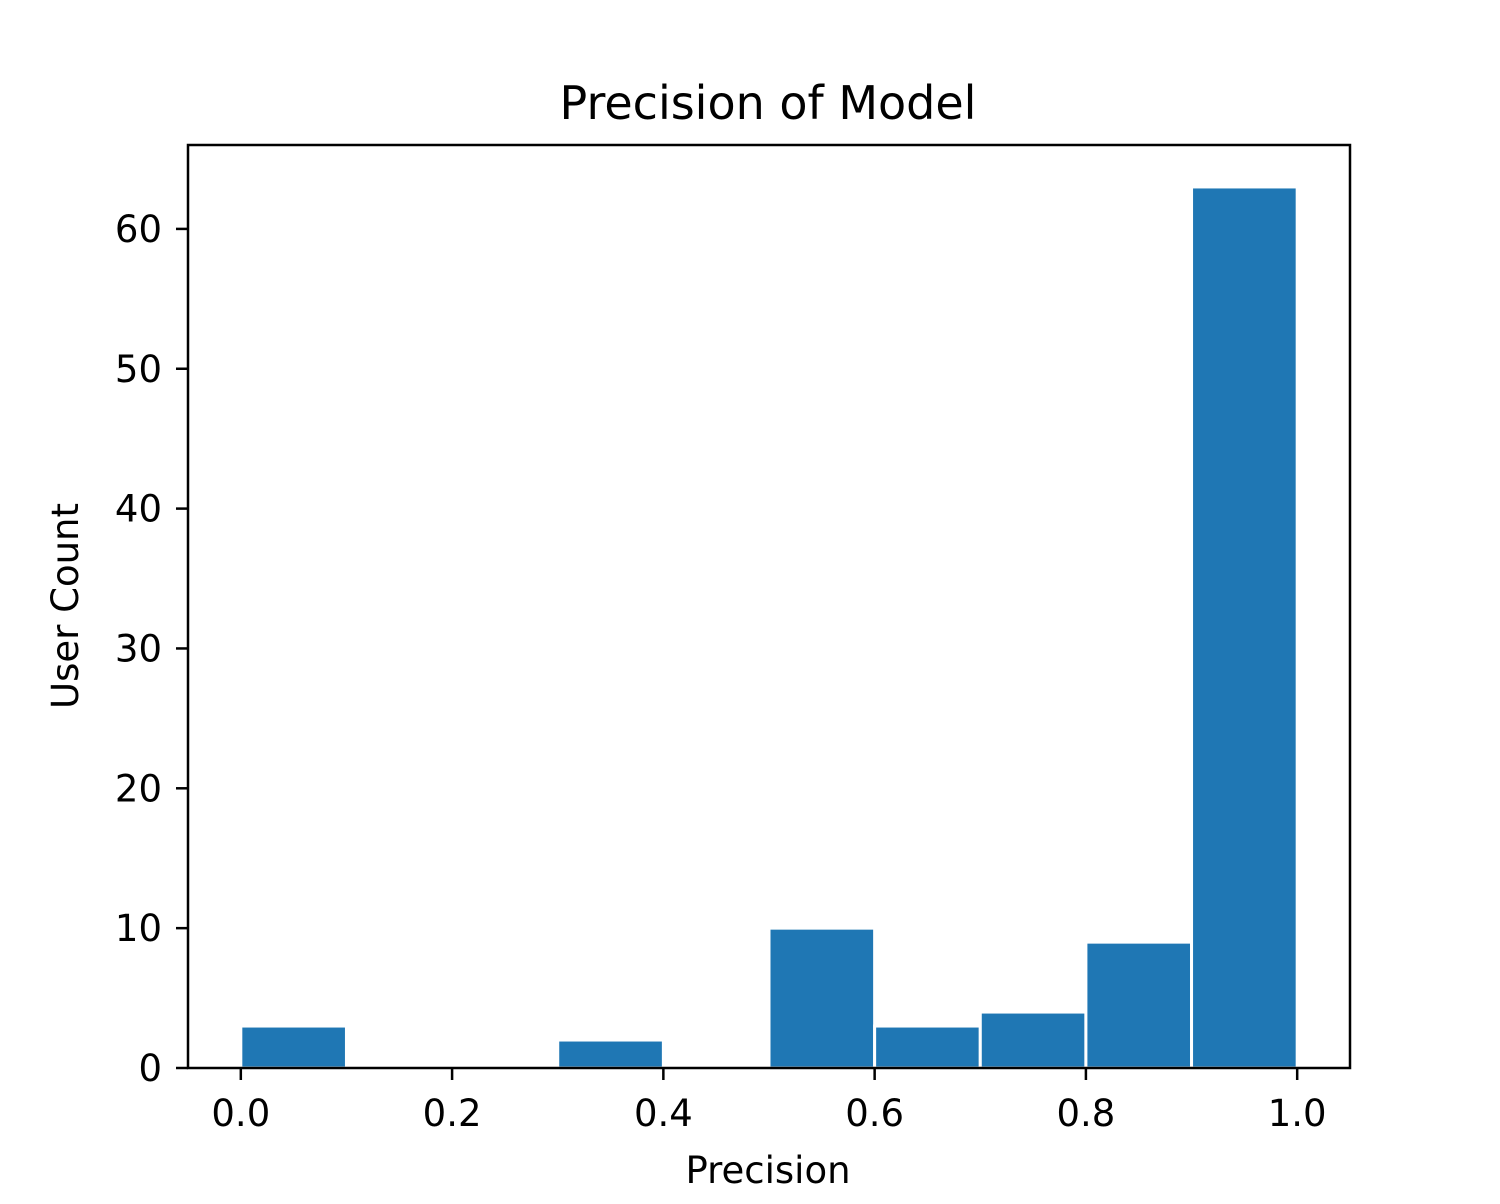 This screenshot has width=1500, height=1204. I want to click on y-tick-label-6: 60, so click(138, 229).